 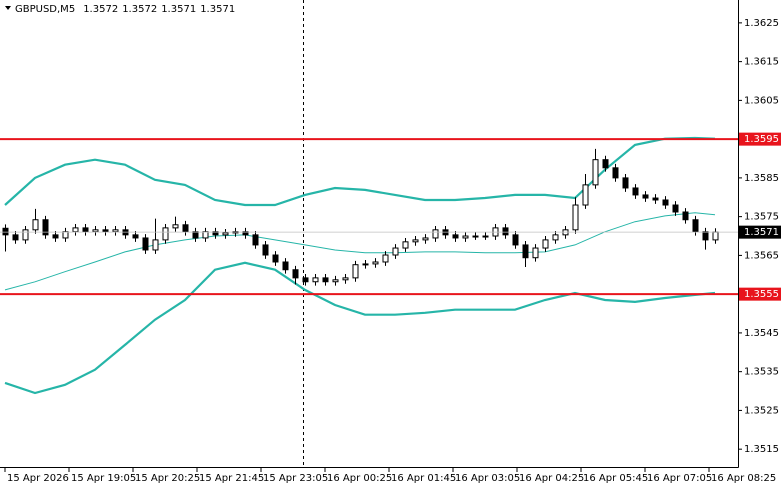 What do you see at coordinates (8, 8) in the screenshot?
I see `menu-arrow` at bounding box center [8, 8].